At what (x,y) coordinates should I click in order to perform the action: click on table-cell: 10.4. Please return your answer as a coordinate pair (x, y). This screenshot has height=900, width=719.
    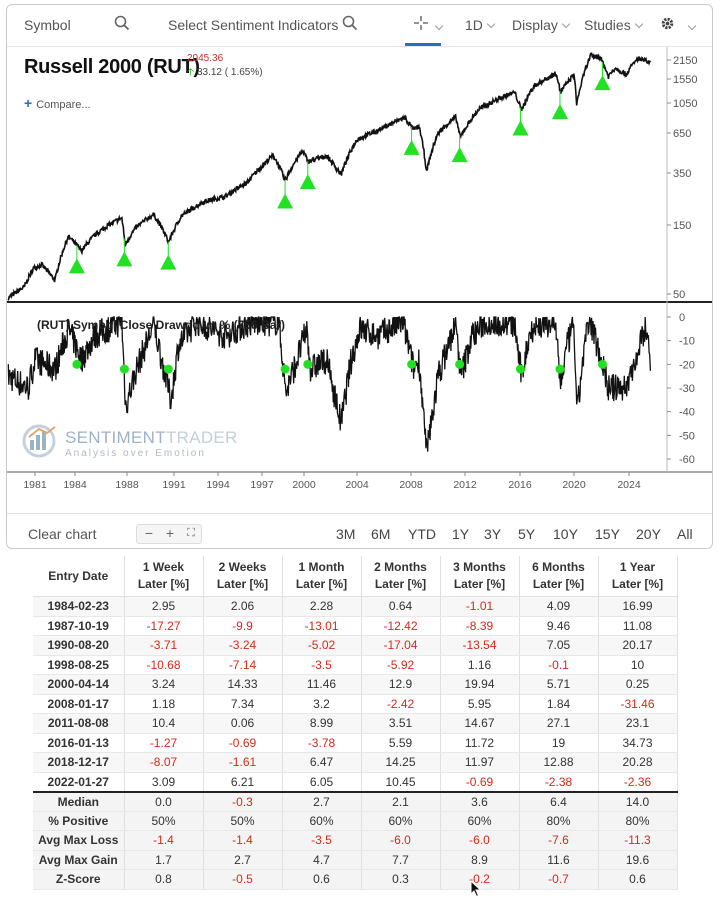
    Looking at the image, I should click on (164, 723).